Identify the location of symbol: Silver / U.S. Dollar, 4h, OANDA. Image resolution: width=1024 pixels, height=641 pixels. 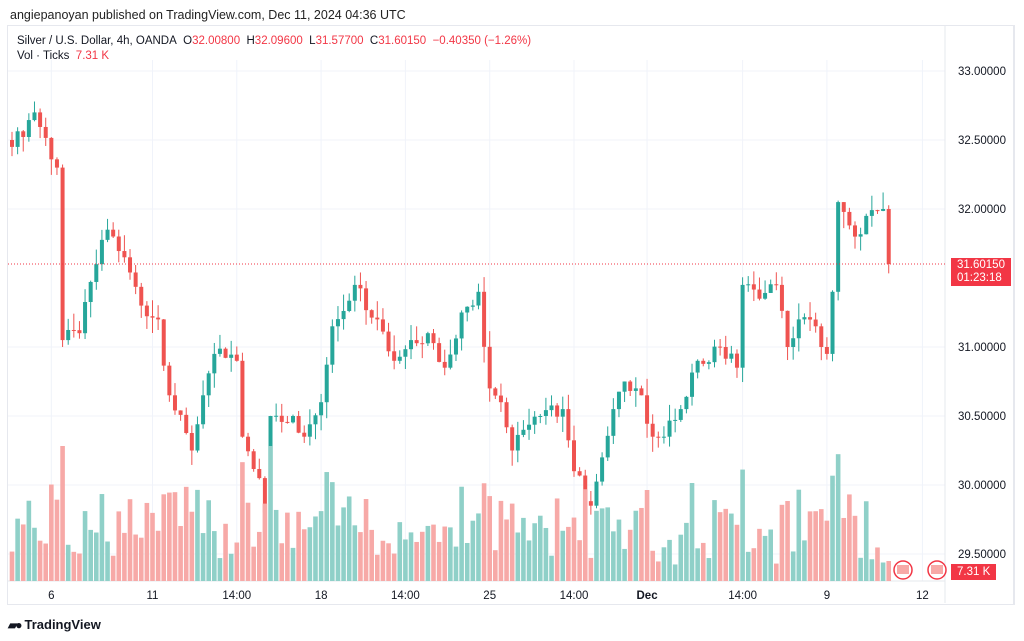
(97, 41).